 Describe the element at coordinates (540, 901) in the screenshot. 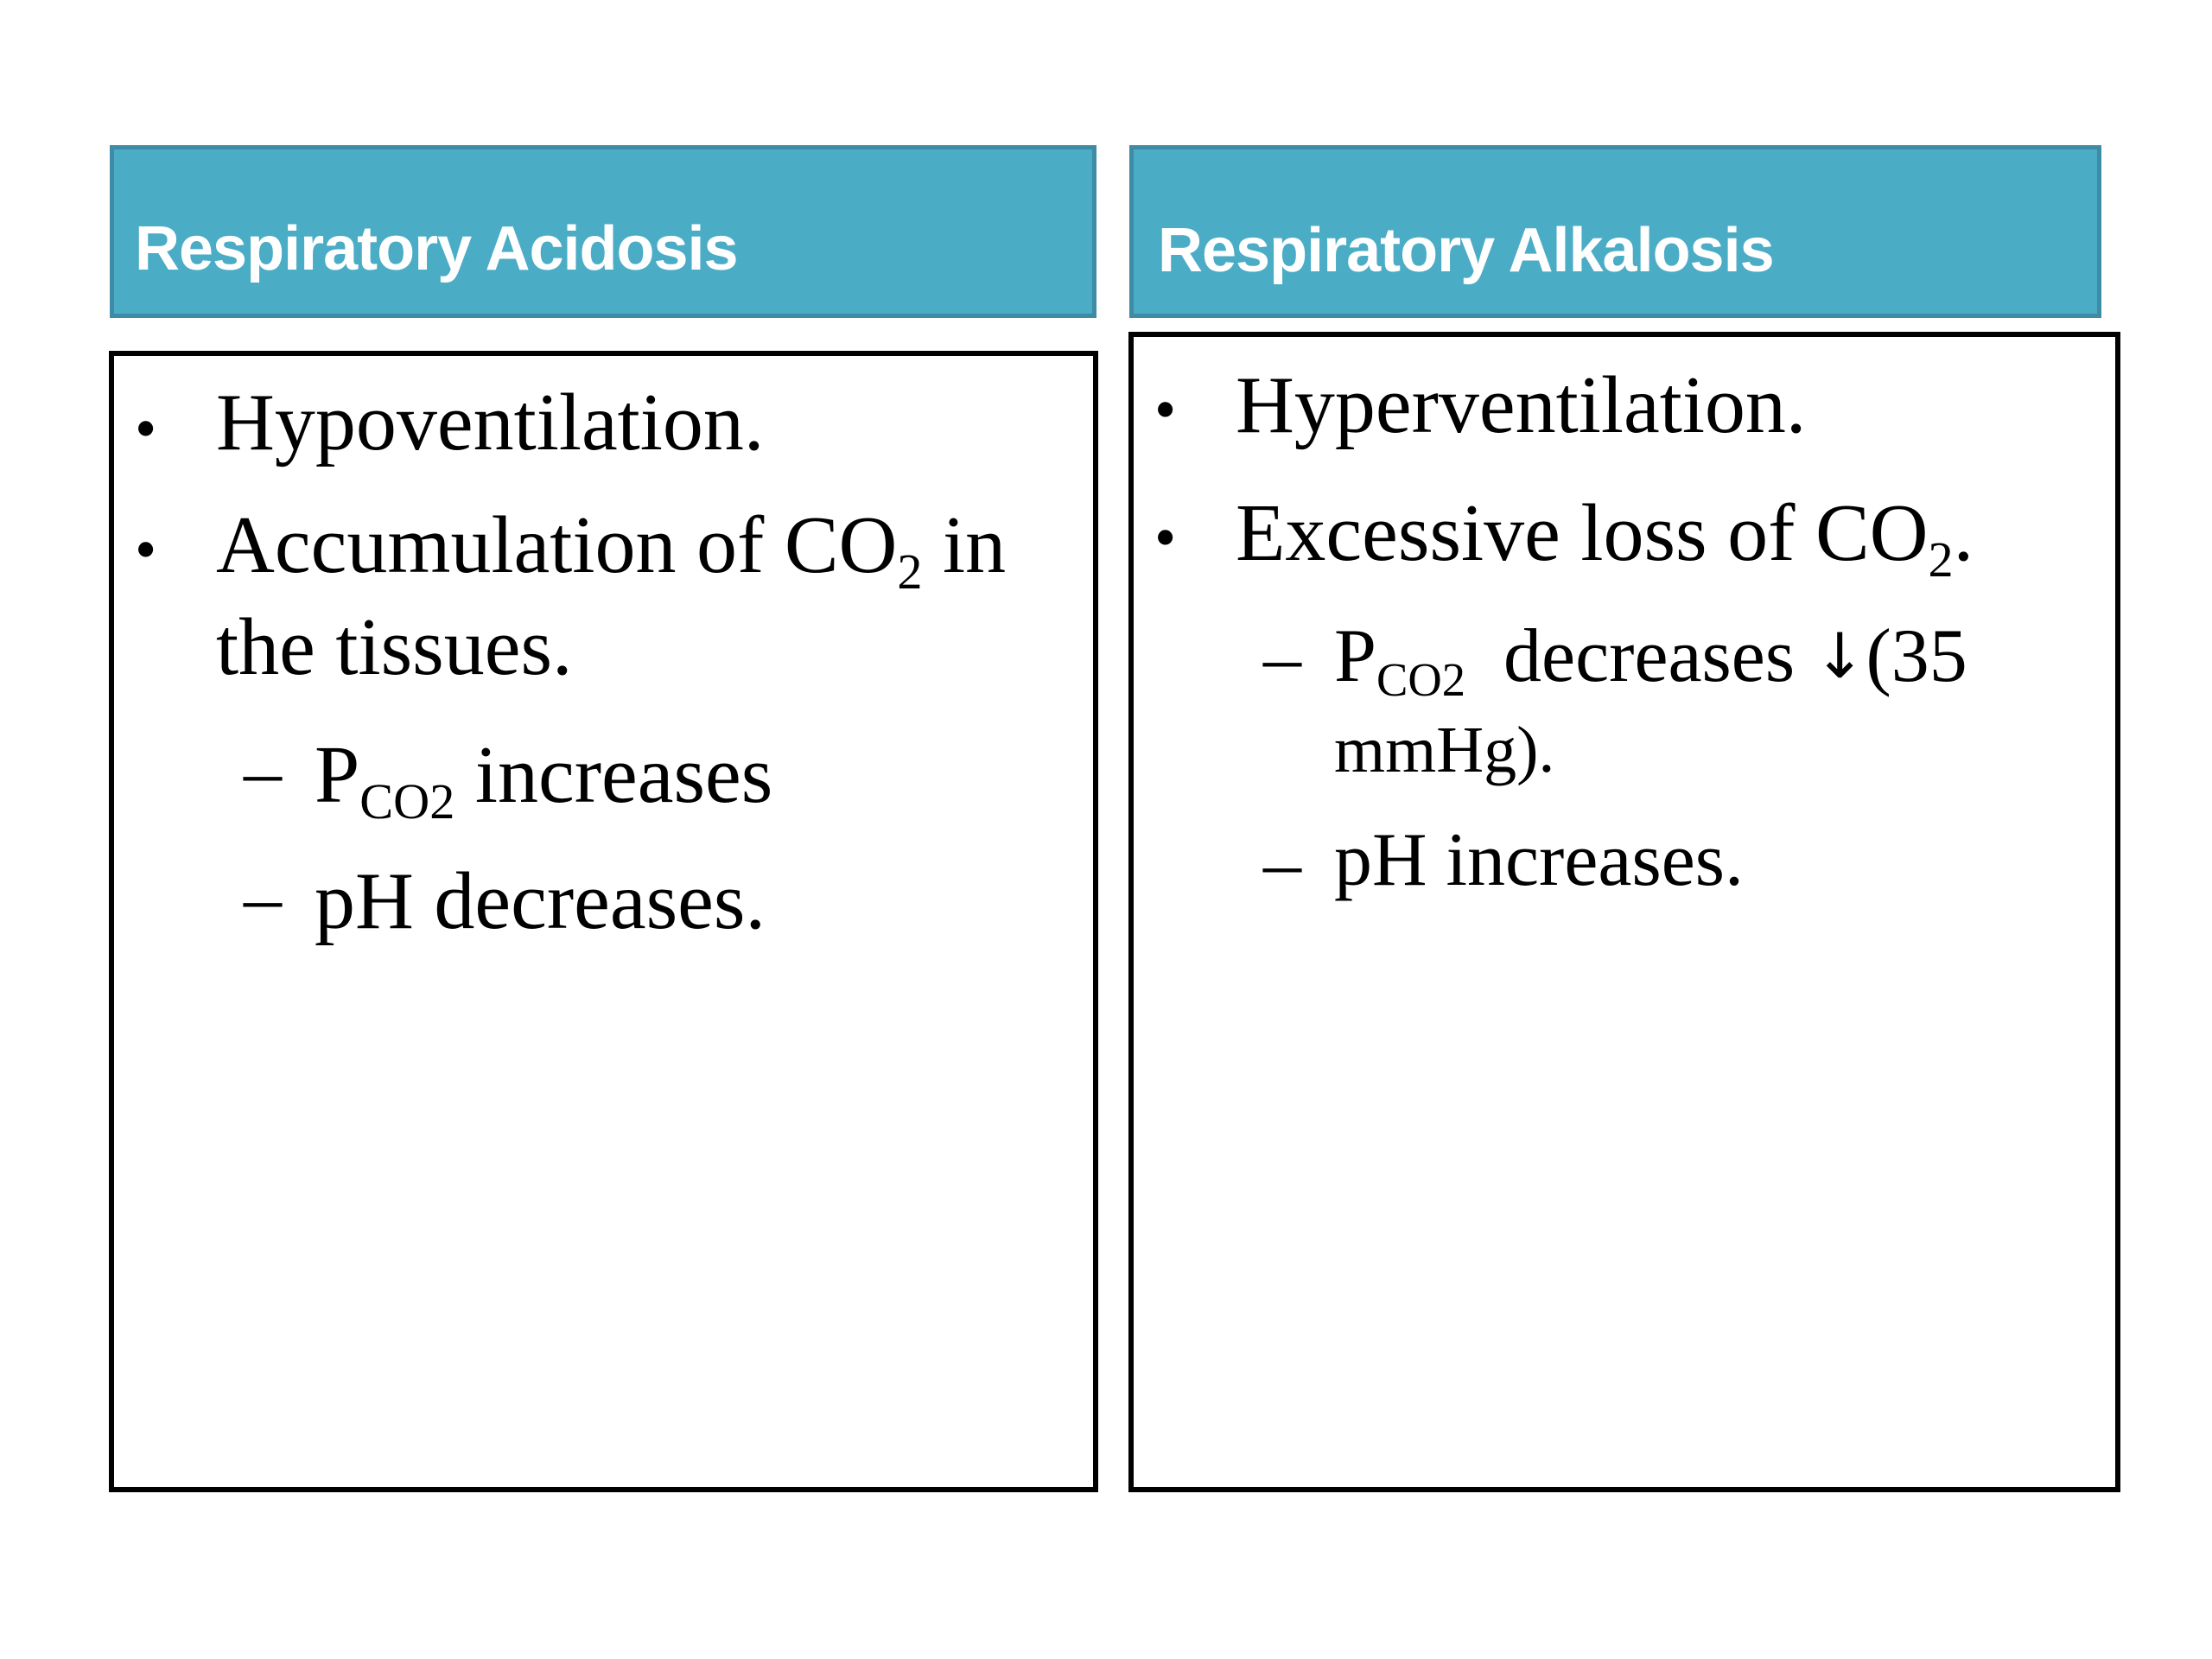

I see `acidosis-subbullet-2: pH decreases.` at that location.